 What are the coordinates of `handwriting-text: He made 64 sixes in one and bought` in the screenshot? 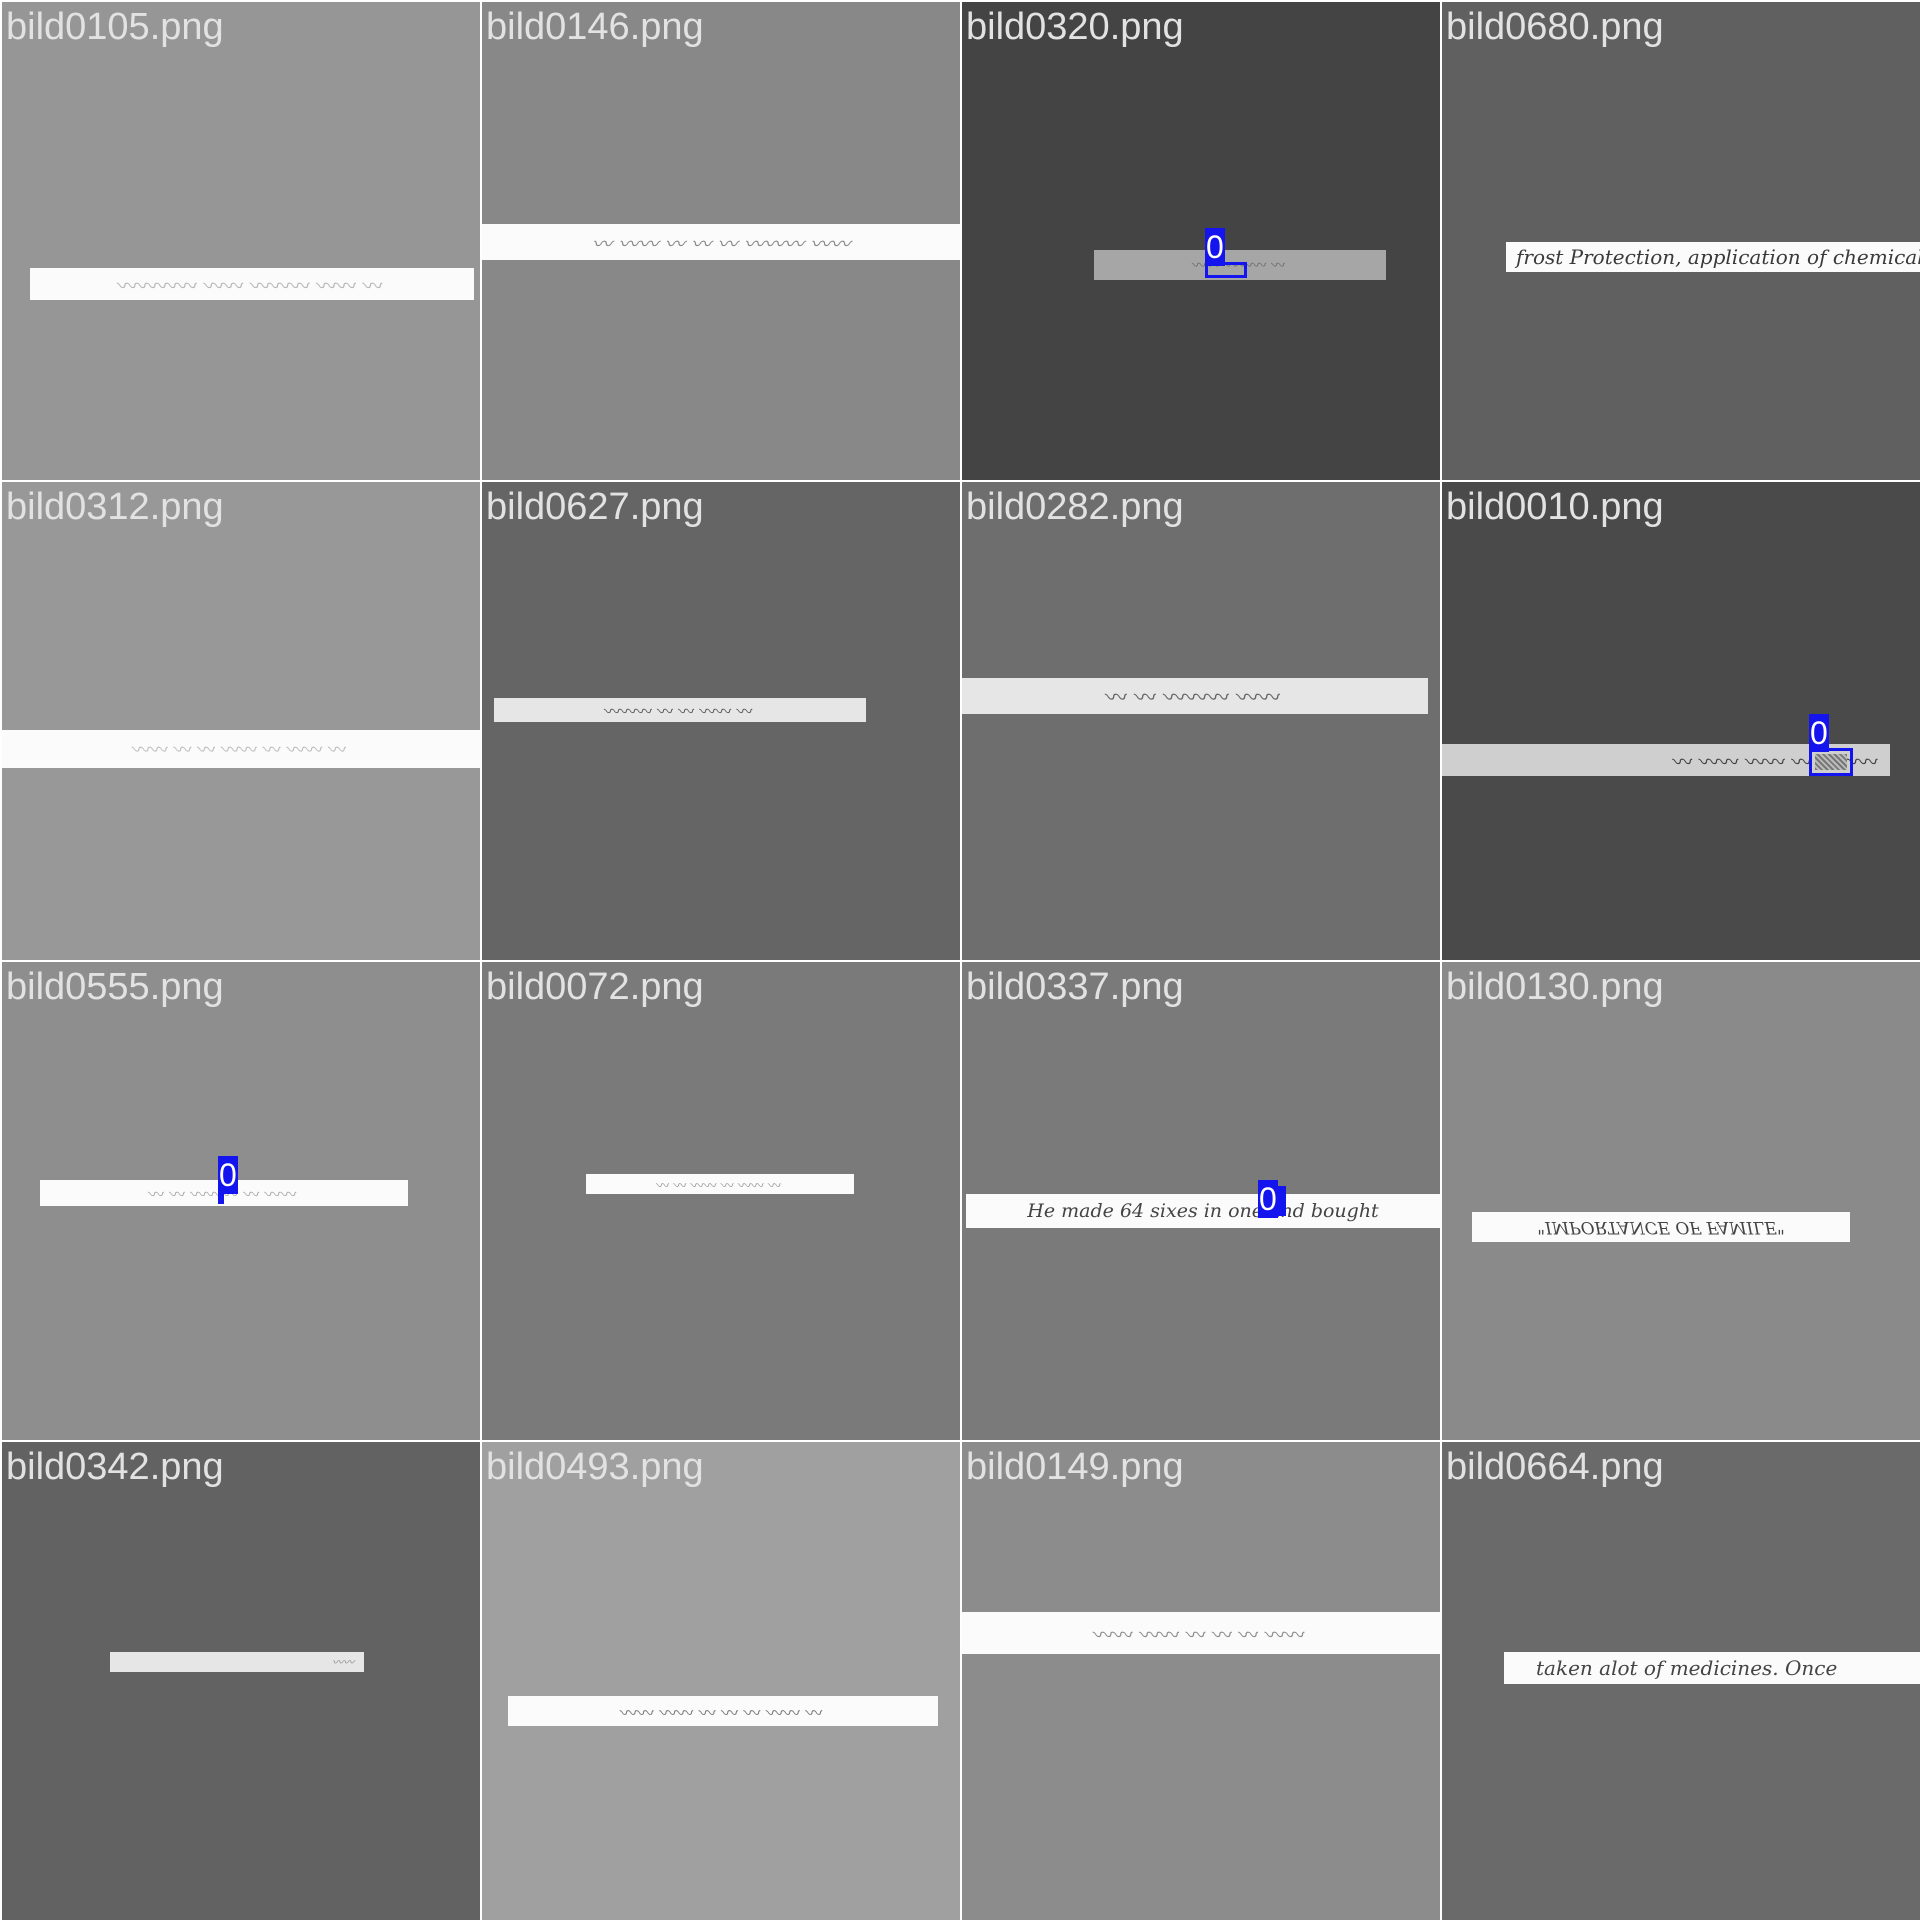 It's located at (1203, 1211).